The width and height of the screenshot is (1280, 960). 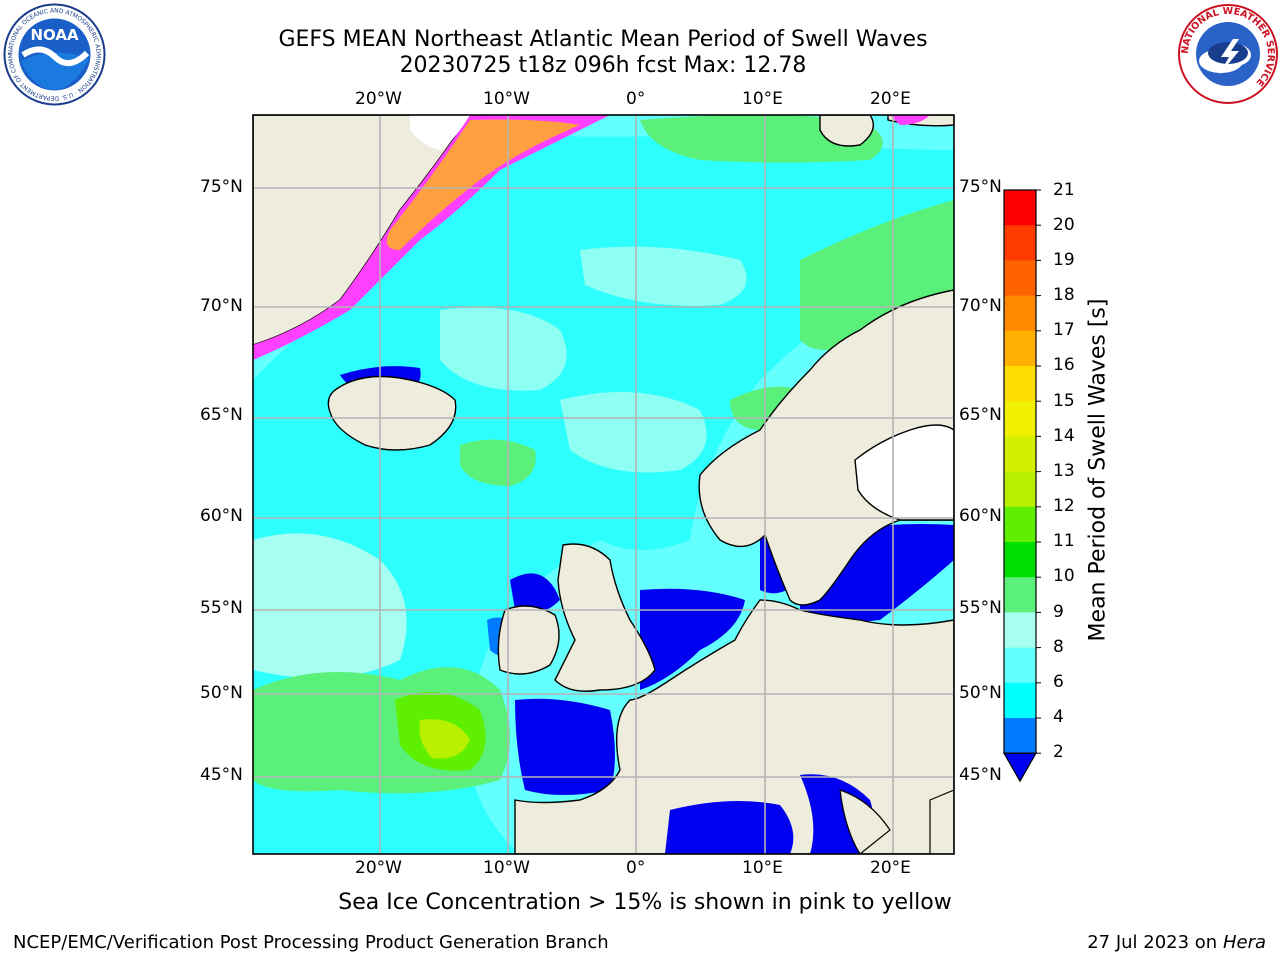 What do you see at coordinates (1064, 260) in the screenshot?
I see `colorbar-tick-19: 19` at bounding box center [1064, 260].